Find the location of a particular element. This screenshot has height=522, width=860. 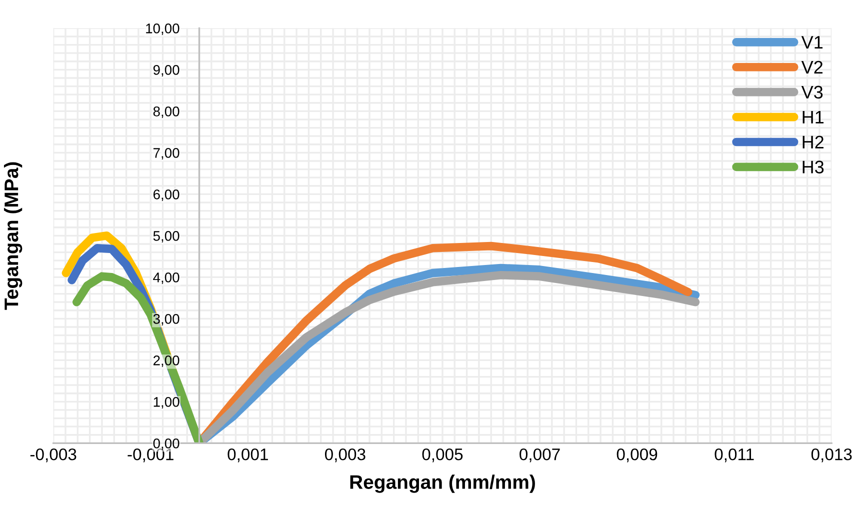

x-tick-label: -0,003 is located at coordinates (53, 455).